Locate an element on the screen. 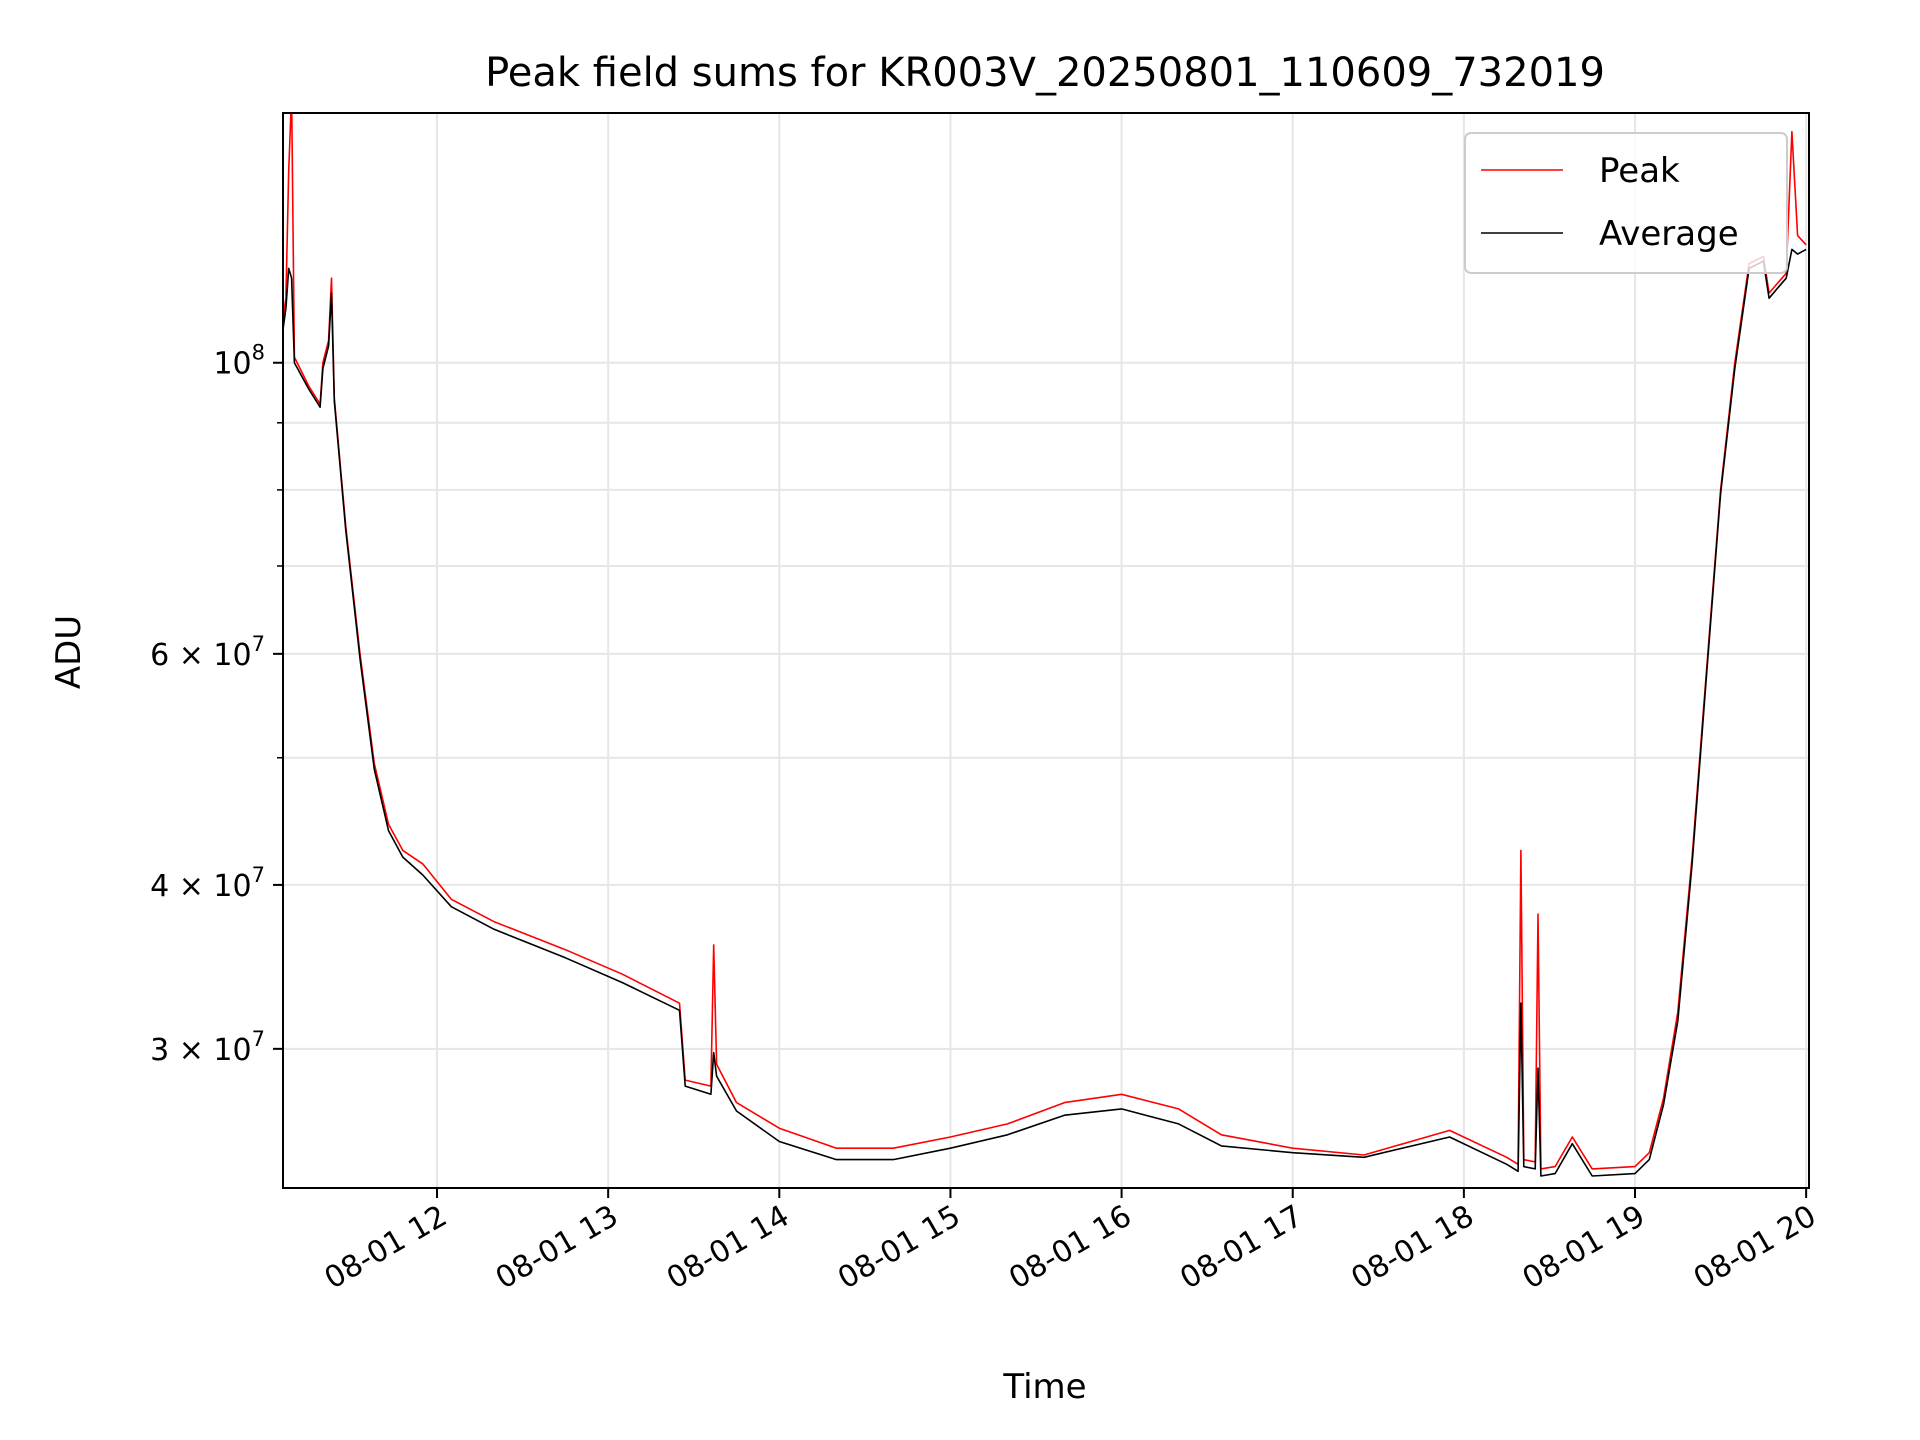 This screenshot has height=1440, width=1920. y-axis-label: ADU is located at coordinates (69, 652).